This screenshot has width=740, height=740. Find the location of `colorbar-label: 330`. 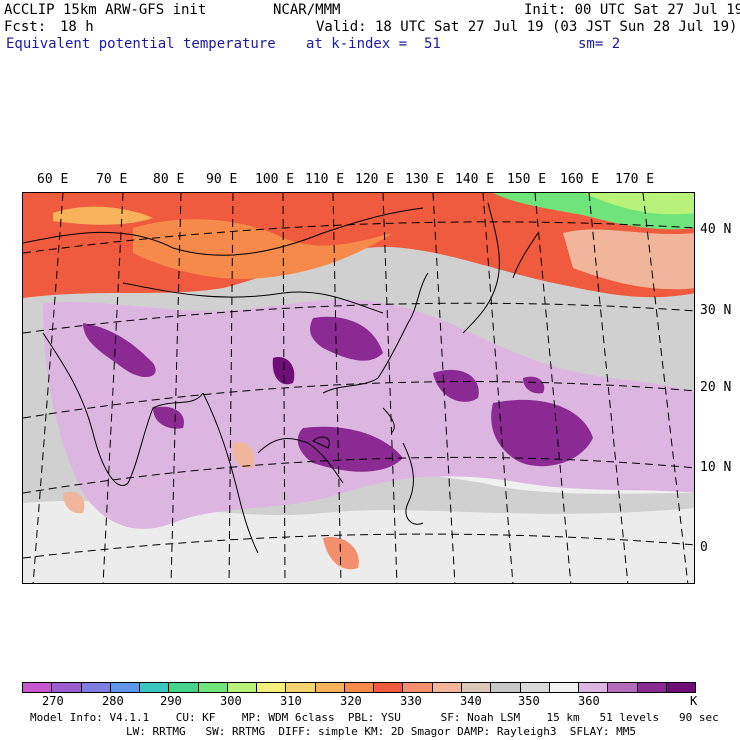

colorbar-label: 330 is located at coordinates (411, 701).